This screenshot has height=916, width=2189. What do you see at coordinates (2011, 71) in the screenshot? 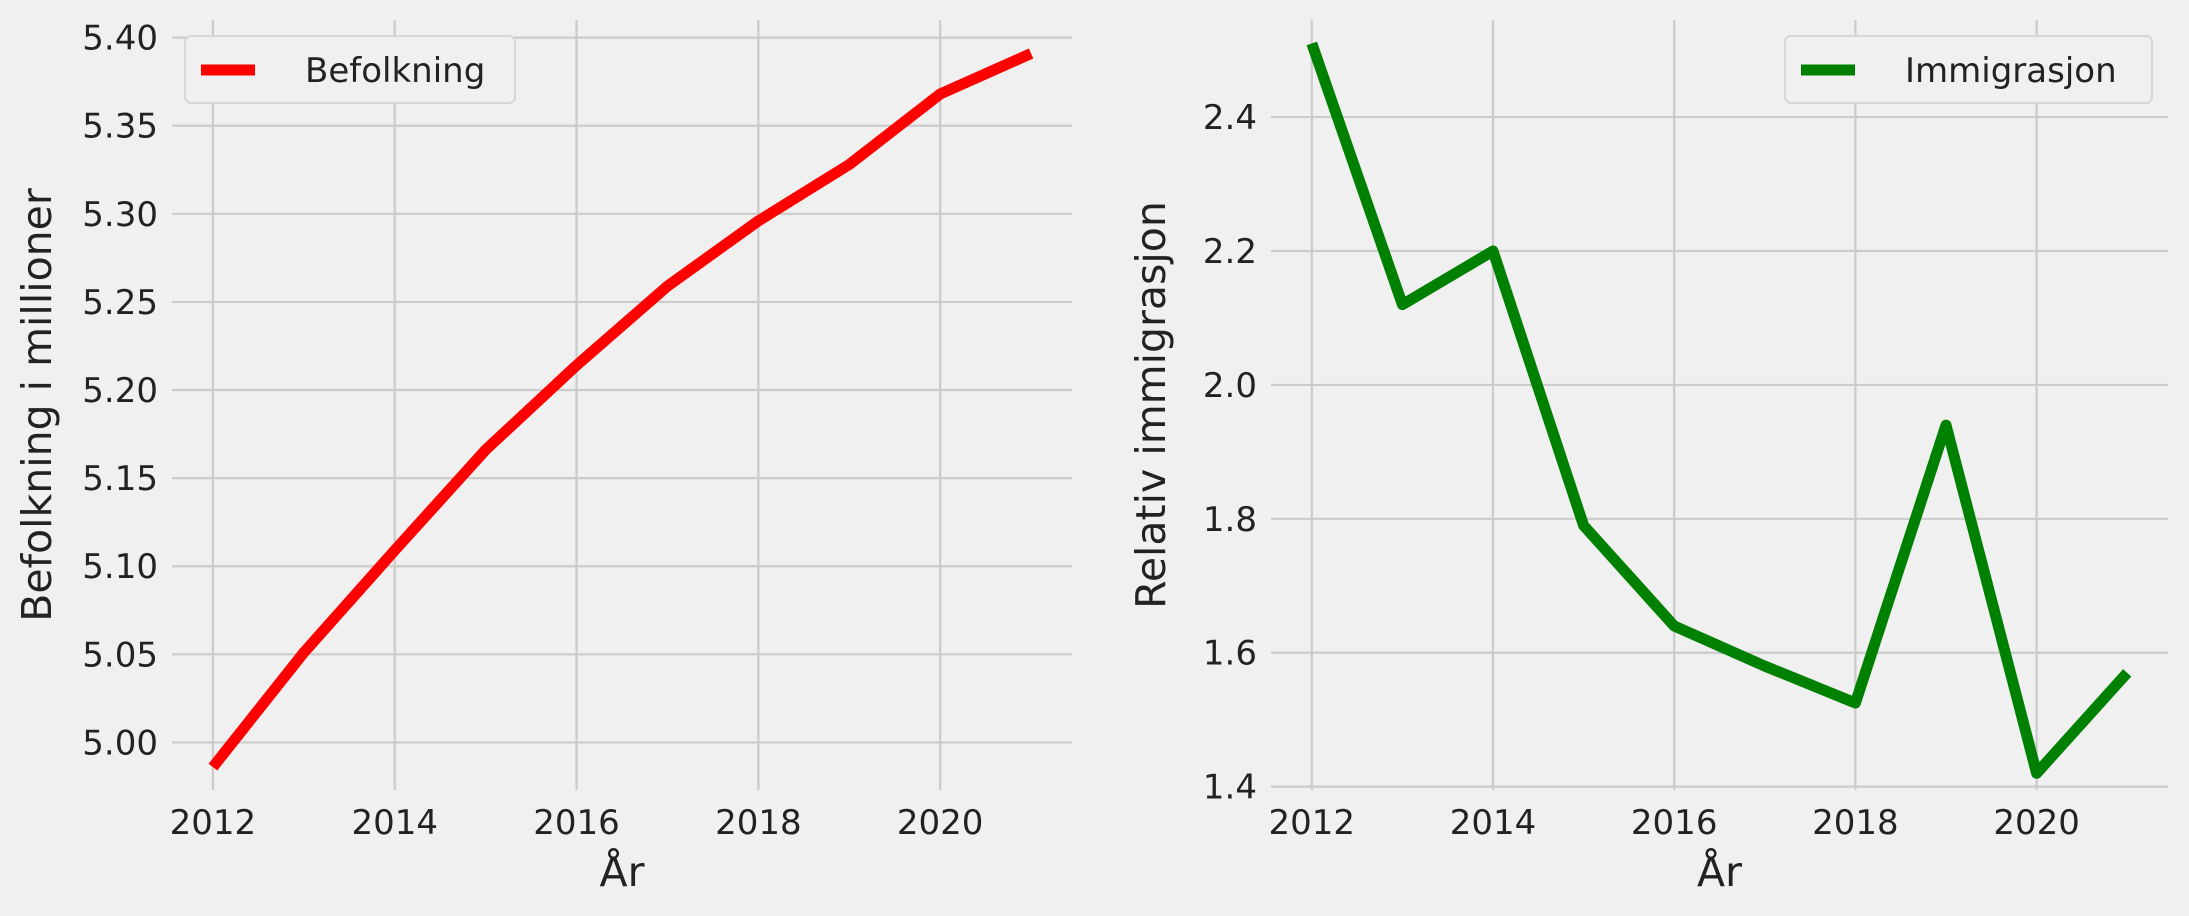
I see `legend-label: Immigrasjon` at bounding box center [2011, 71].